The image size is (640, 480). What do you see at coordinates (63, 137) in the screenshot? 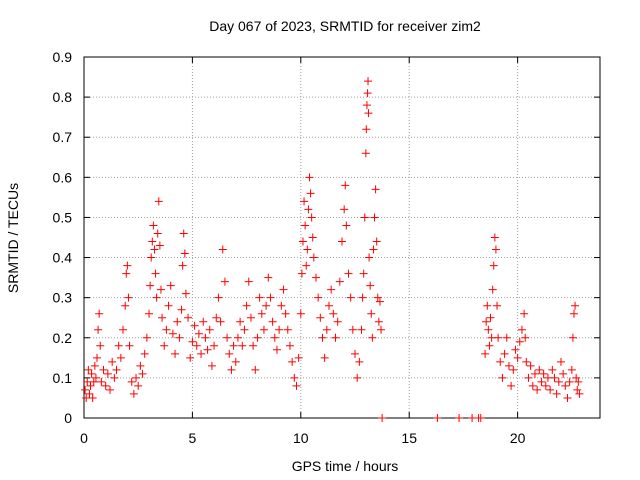
I see `y-tick-label: 0.7` at bounding box center [63, 137].